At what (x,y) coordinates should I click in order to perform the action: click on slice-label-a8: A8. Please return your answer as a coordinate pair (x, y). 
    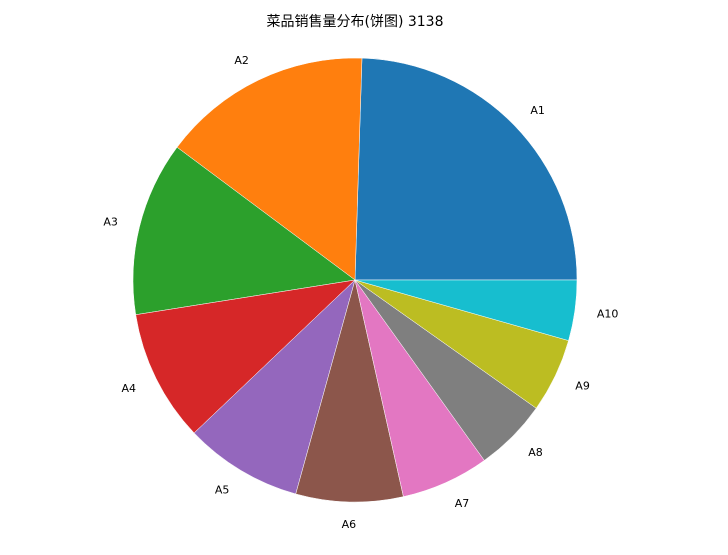
    Looking at the image, I should click on (535, 452).